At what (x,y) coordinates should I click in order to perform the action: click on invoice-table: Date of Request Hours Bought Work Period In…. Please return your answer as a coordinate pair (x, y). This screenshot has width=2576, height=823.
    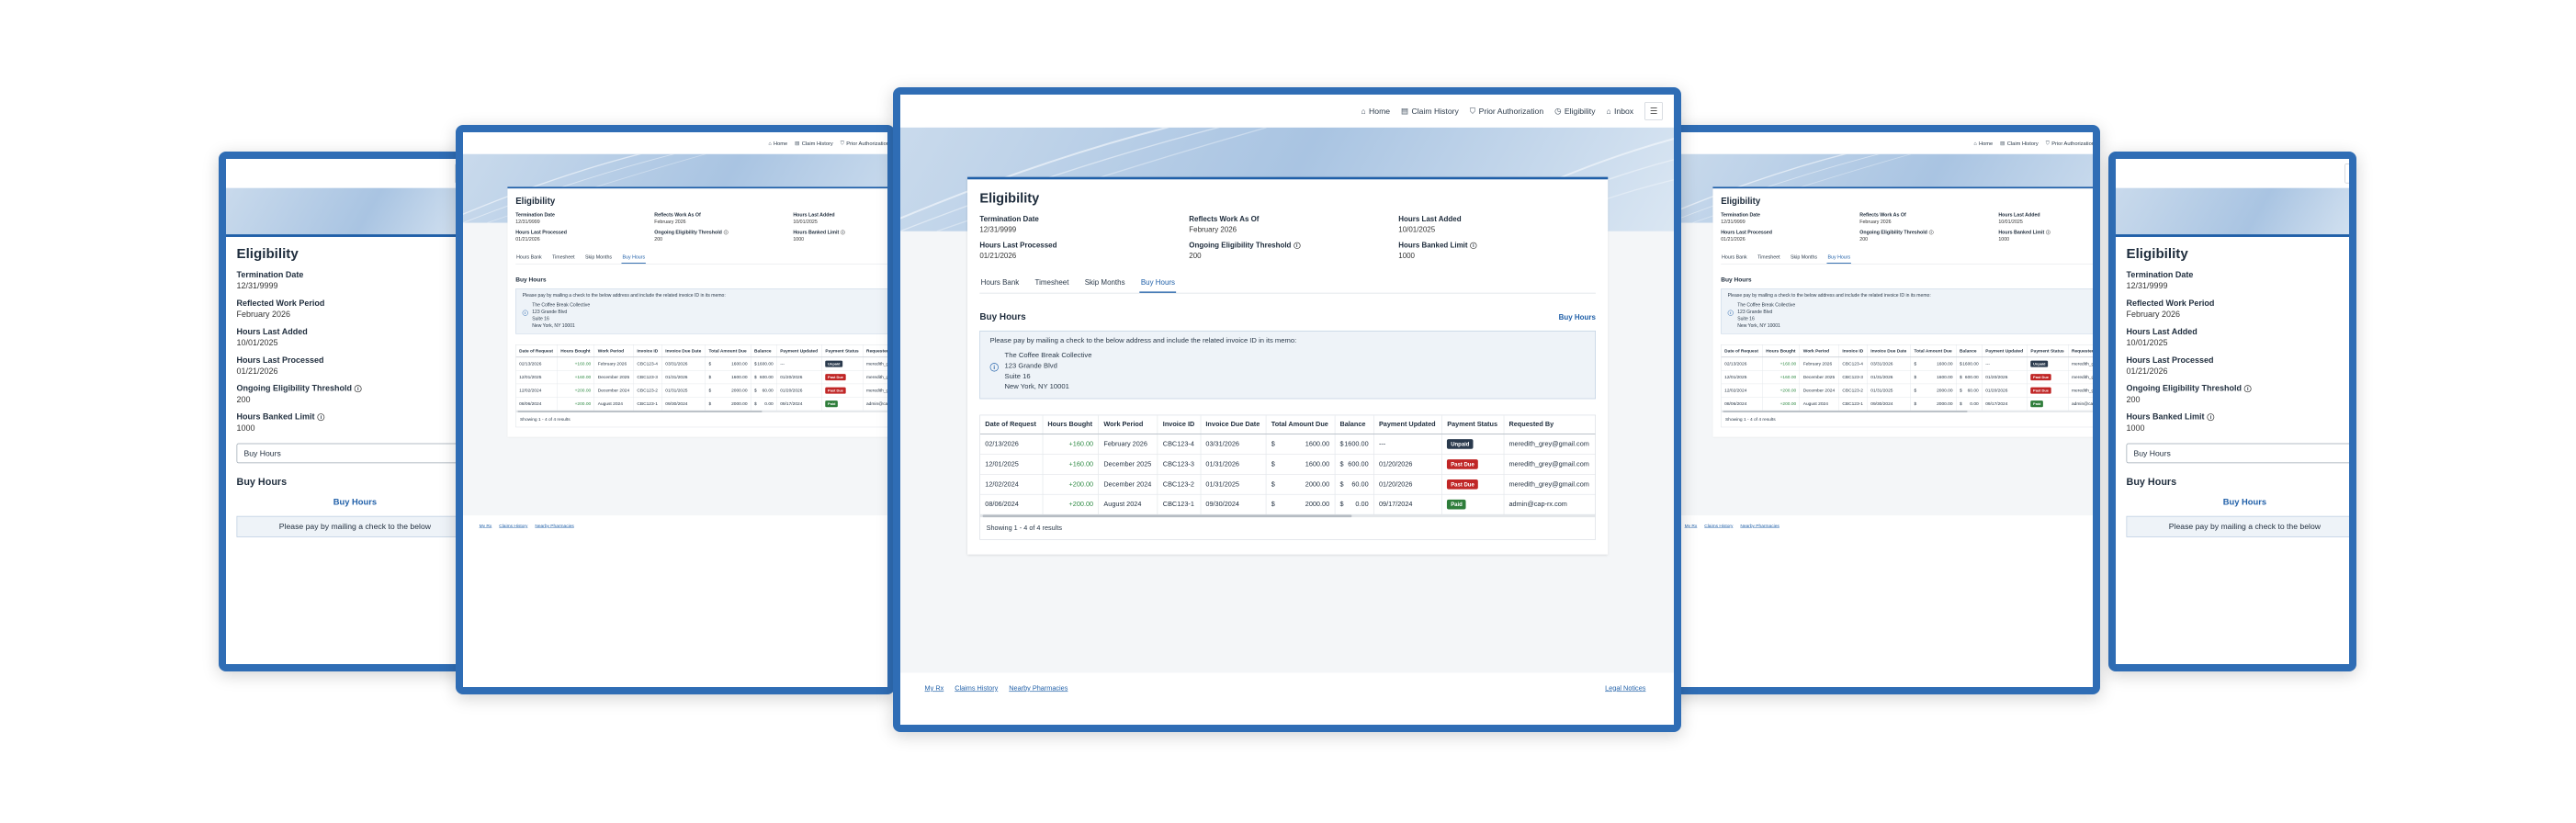
    Looking at the image, I should click on (1907, 378).